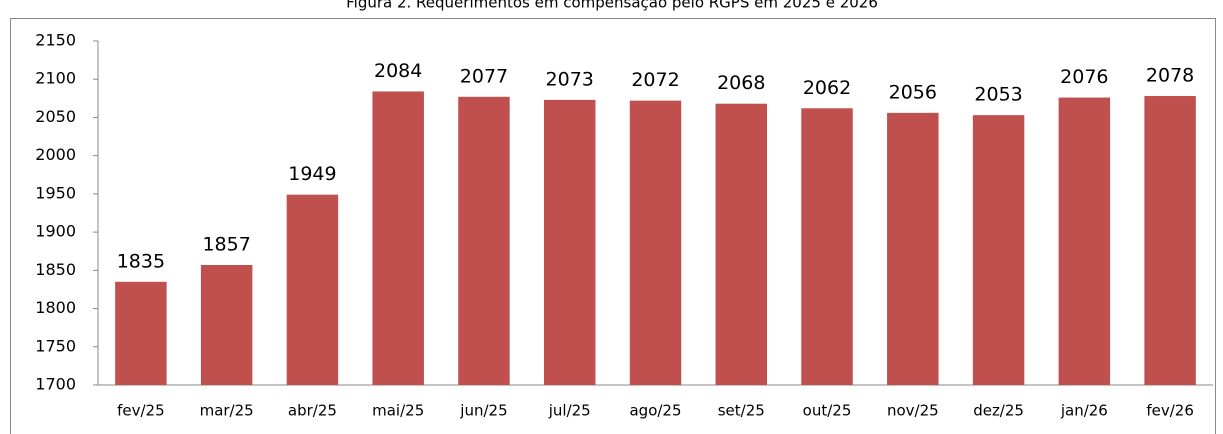 This screenshot has width=1223, height=434. What do you see at coordinates (655, 411) in the screenshot?
I see `x-tick-label: ago/25` at bounding box center [655, 411].